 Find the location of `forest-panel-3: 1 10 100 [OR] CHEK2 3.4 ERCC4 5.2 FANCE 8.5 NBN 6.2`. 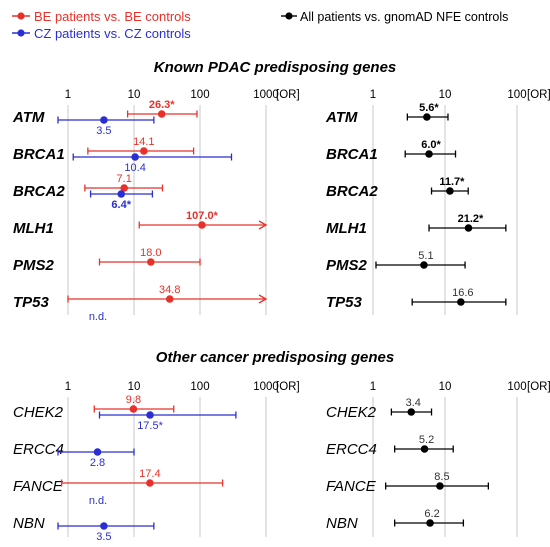

forest-panel-3: 1 10 100 [OR] CHEK2 3.4 ERCC4 5.2 FANCE 8.5 NBN 6.2 is located at coordinates (438, 459).